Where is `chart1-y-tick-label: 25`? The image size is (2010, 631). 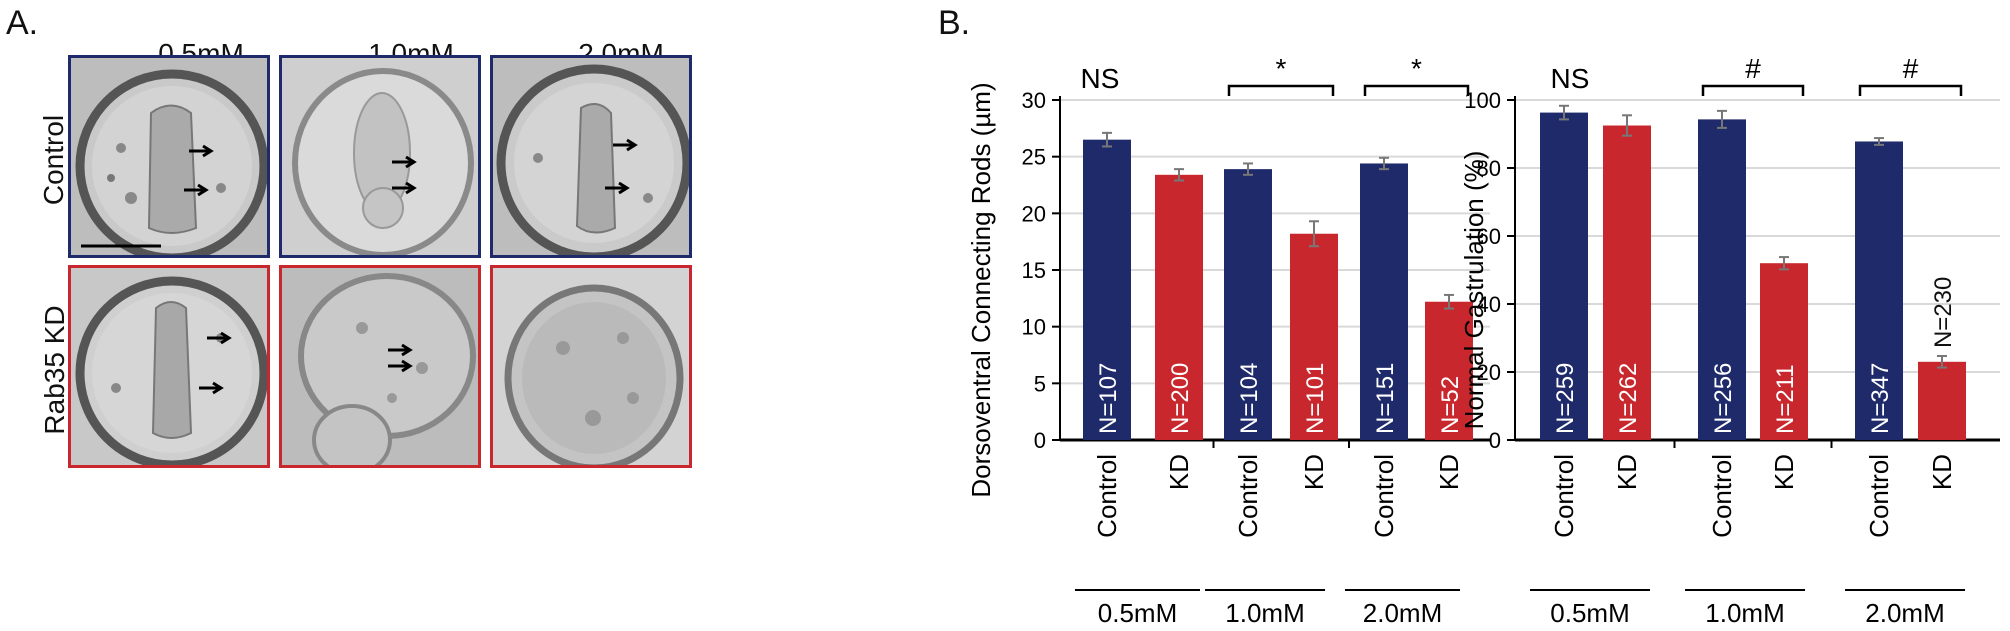 chart1-y-tick-label: 25 is located at coordinates (1034, 157).